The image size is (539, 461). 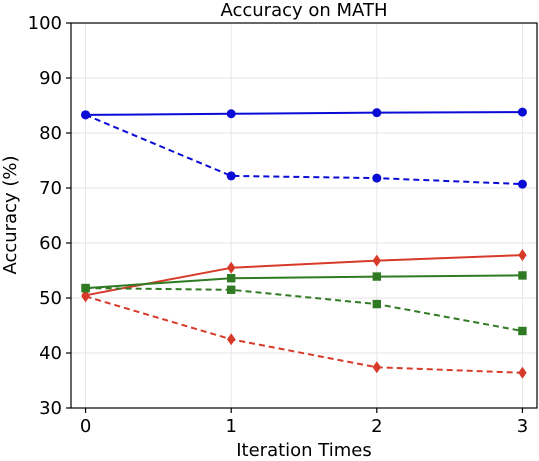 I want to click on x-tick-label: 2, so click(x=376, y=426).